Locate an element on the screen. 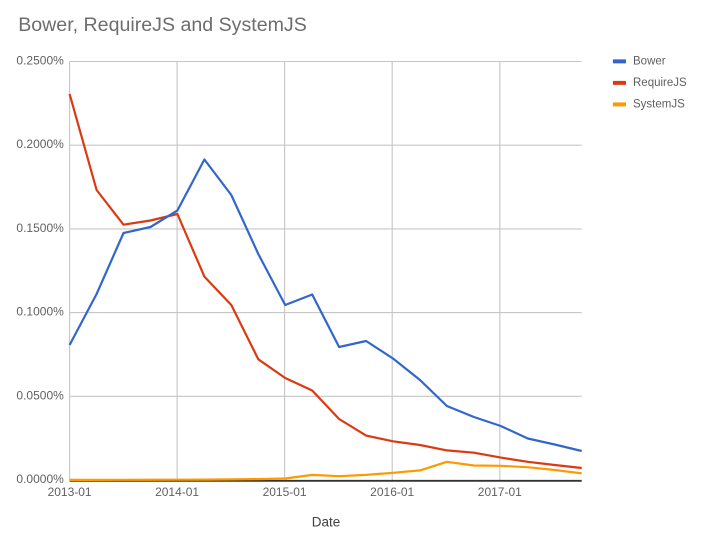  svg-text: 0.1500% is located at coordinates (40, 228).